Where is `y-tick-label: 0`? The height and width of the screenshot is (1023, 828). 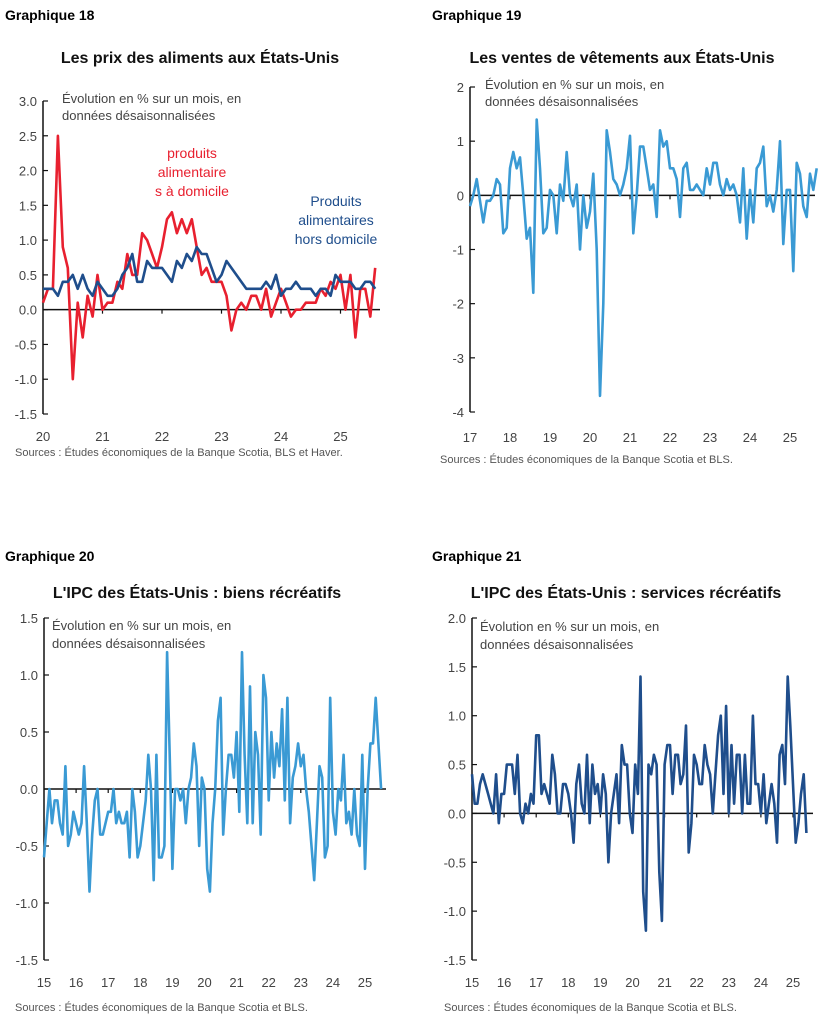 y-tick-label: 0 is located at coordinates (460, 195).